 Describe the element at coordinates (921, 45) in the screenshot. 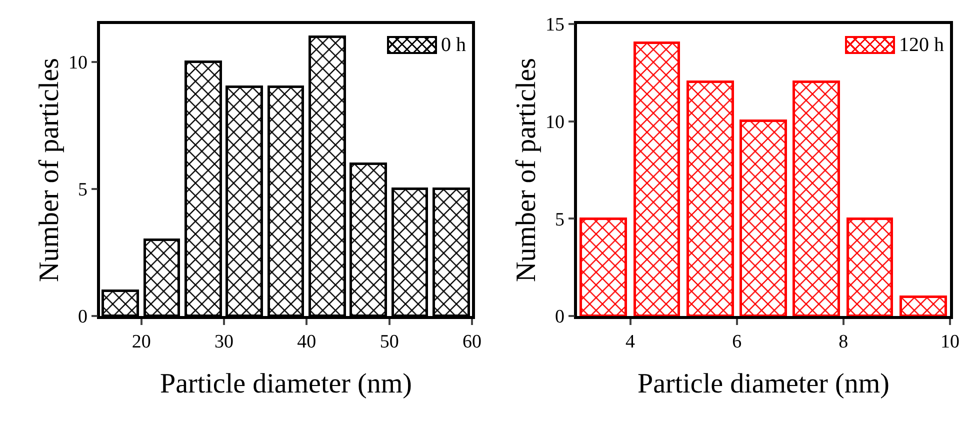

I see `legend-label: 120 h` at that location.